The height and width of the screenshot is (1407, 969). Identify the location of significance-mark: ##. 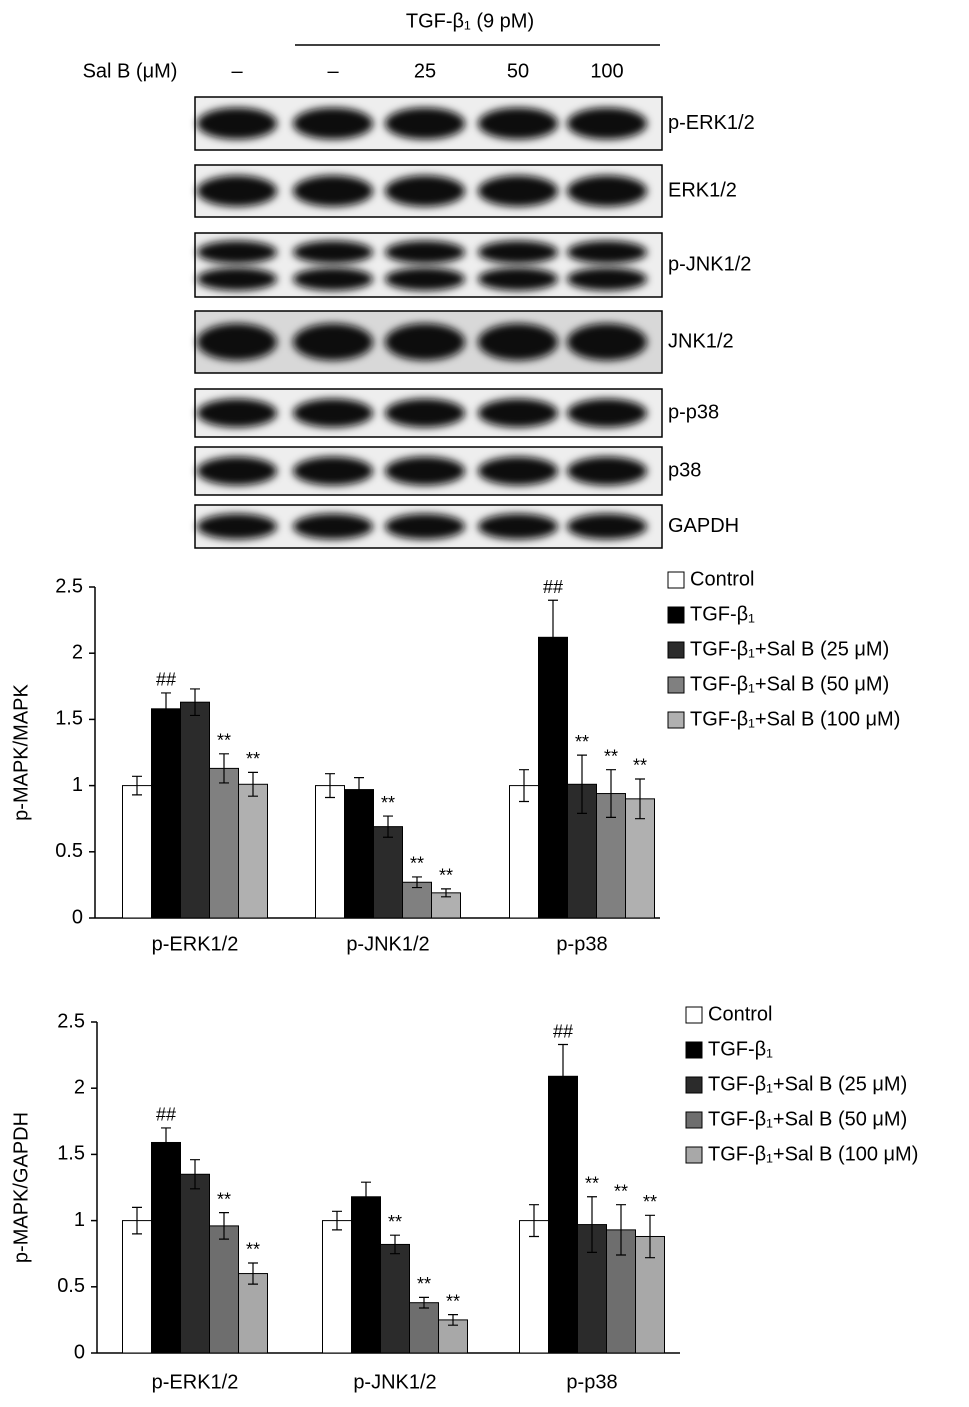
(553, 587).